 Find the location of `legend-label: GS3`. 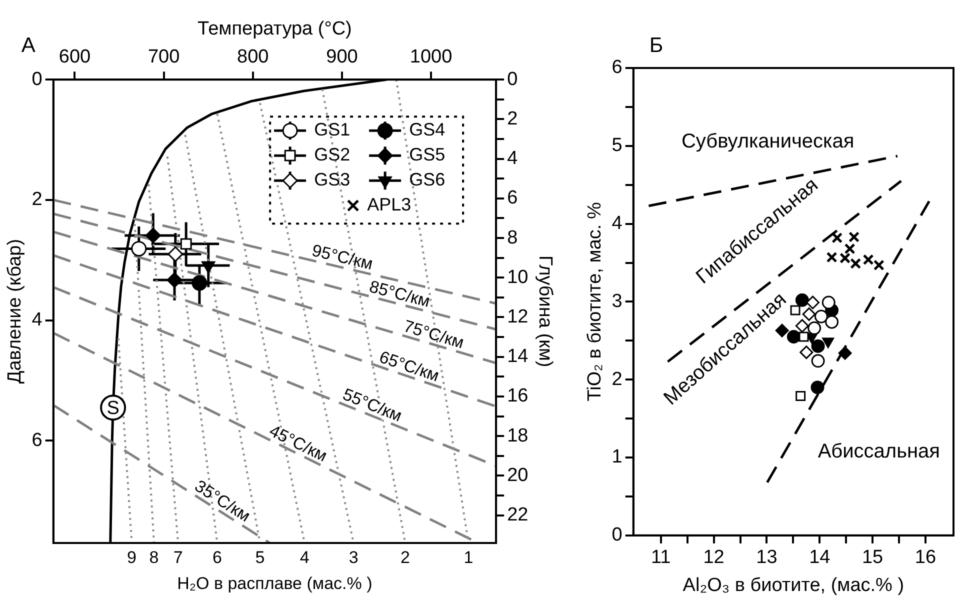

legend-label: GS3 is located at coordinates (332, 180).